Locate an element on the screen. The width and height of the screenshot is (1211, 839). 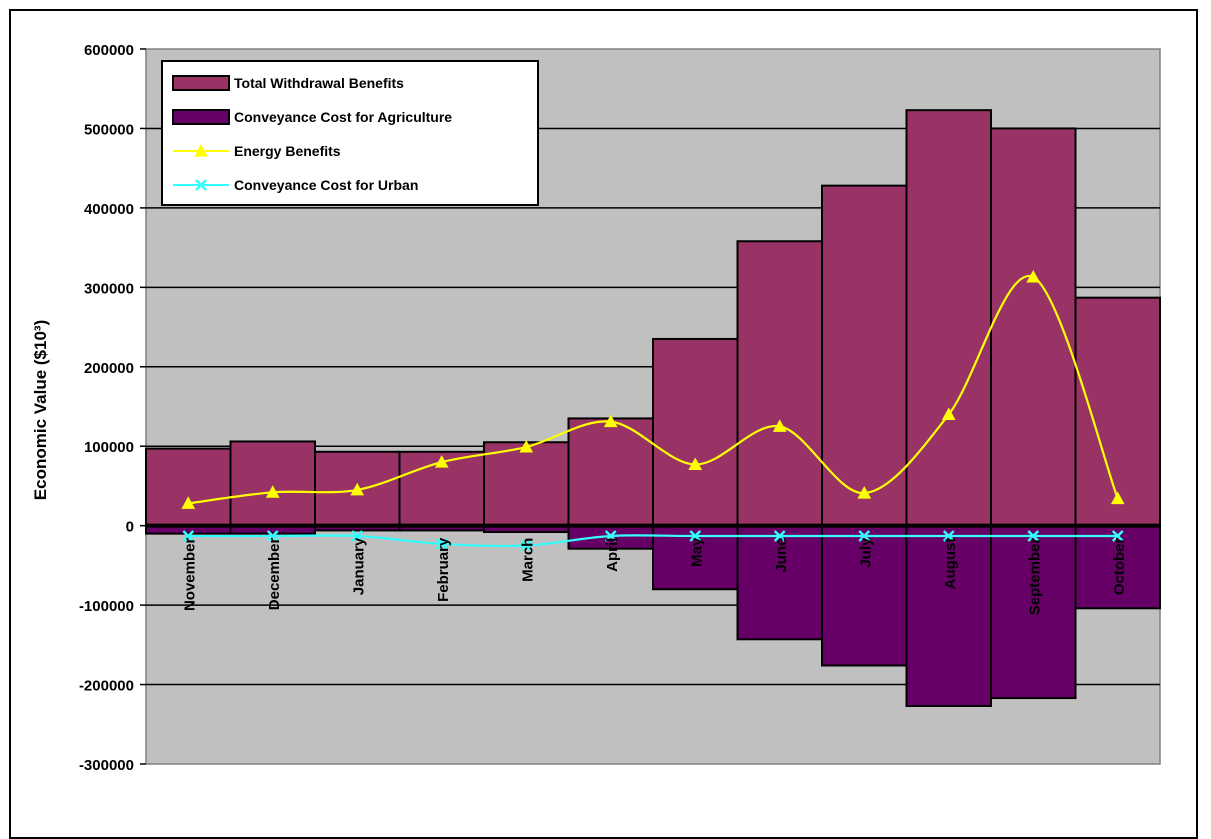
y-tick-label: 200000 is located at coordinates (109, 368).